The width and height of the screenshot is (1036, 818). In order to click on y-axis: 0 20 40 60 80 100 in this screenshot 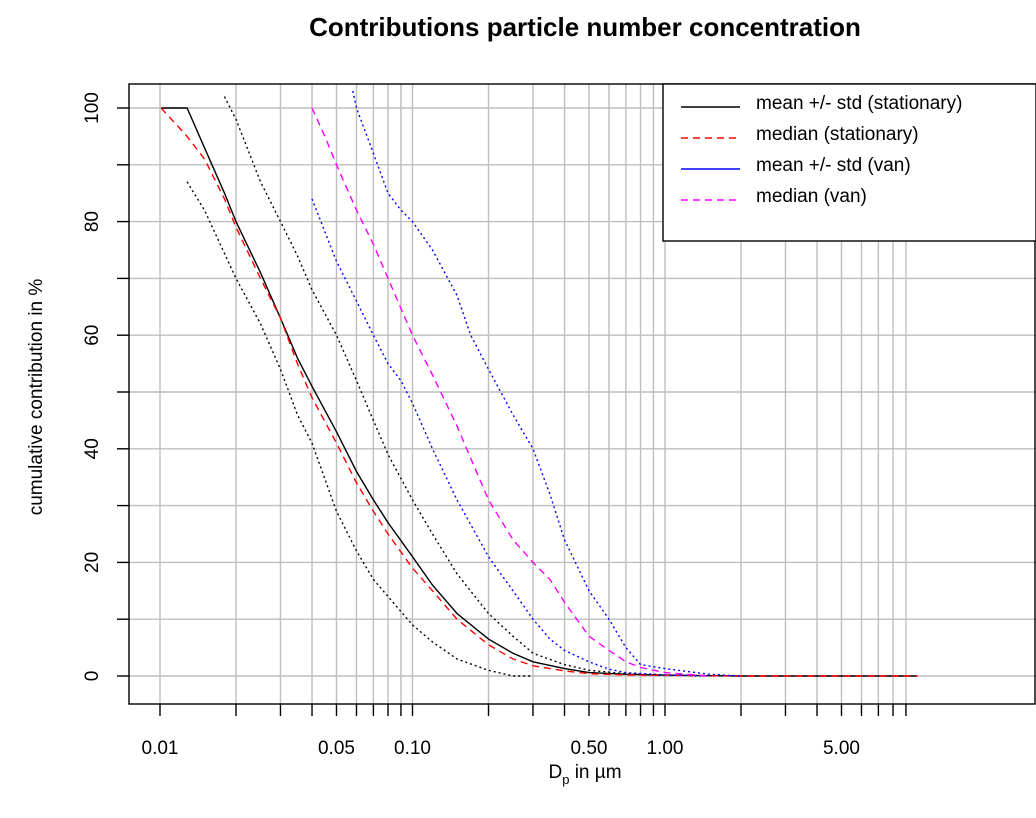, I will do `click(105, 386)`.